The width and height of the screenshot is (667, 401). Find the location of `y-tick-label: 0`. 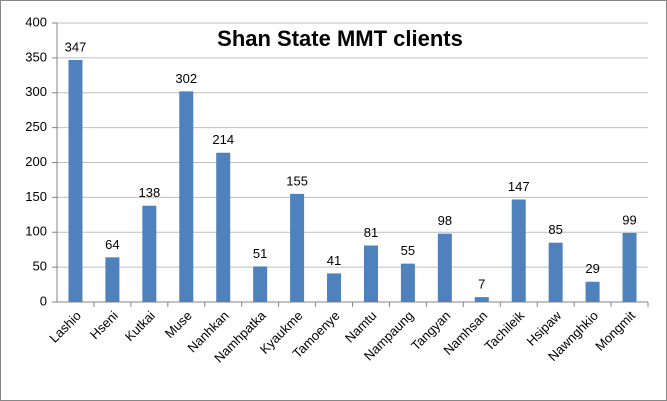

y-tick-label: 0 is located at coordinates (43, 300).